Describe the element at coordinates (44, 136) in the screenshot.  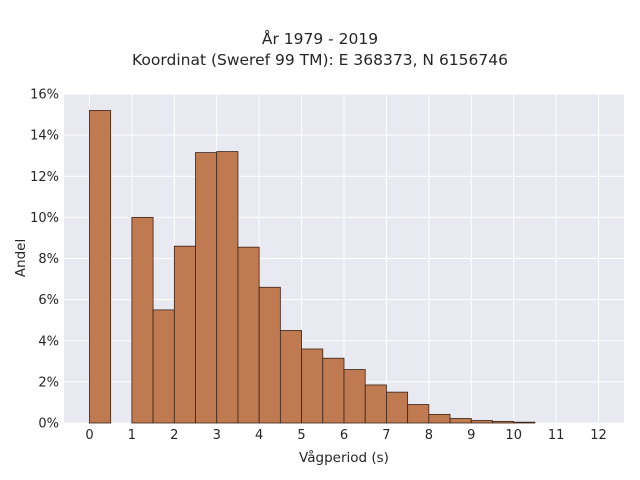
I see `y-tick-label: 14%` at that location.